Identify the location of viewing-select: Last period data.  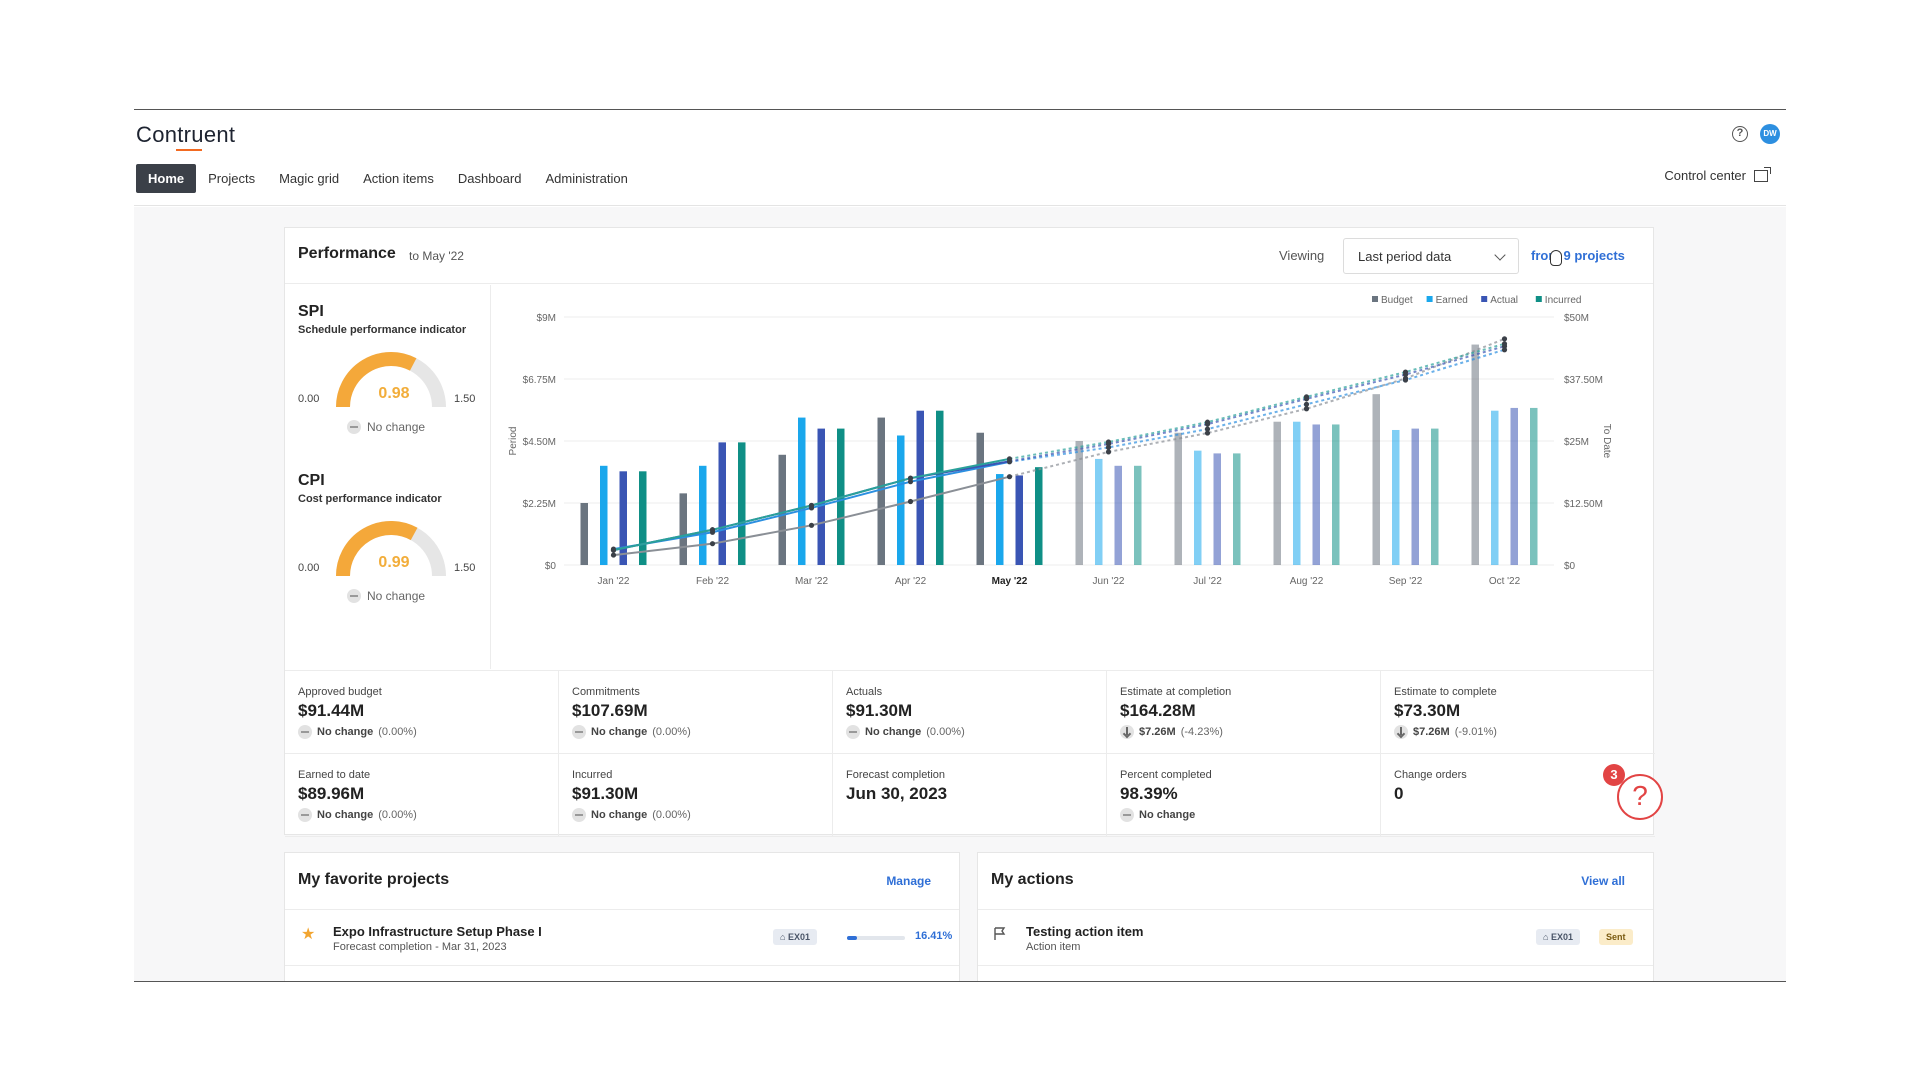
(1431, 256).